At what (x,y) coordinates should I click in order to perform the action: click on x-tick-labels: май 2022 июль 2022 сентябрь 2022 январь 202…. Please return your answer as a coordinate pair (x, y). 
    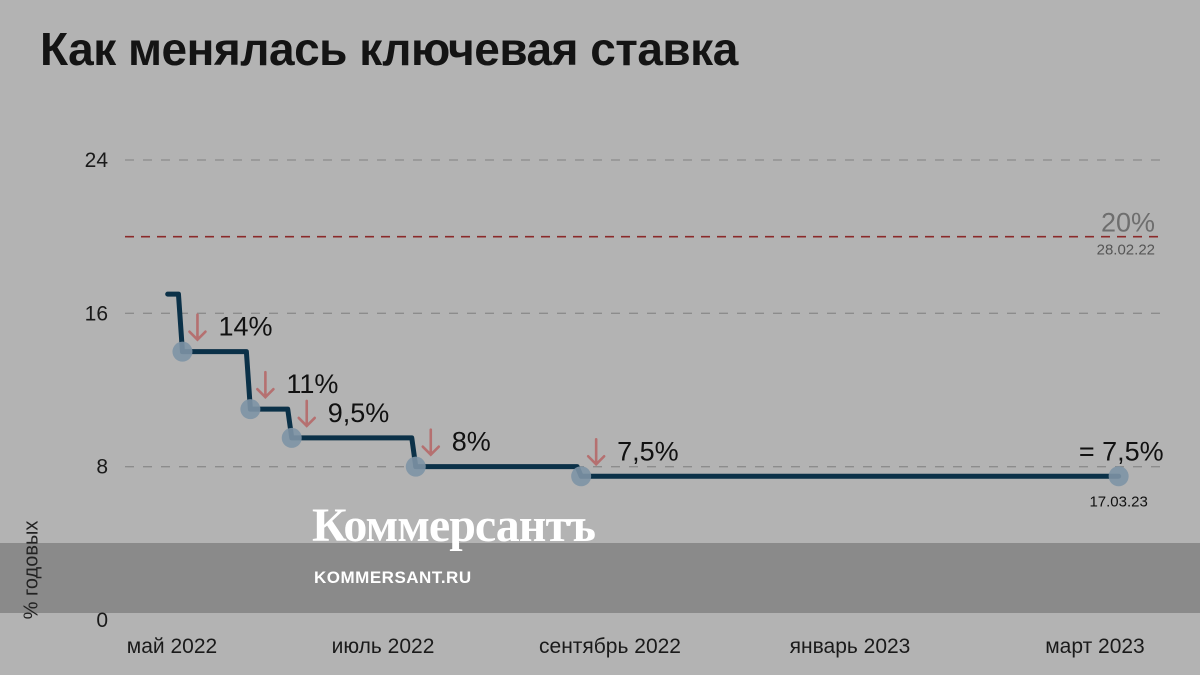
    Looking at the image, I should click on (636, 646).